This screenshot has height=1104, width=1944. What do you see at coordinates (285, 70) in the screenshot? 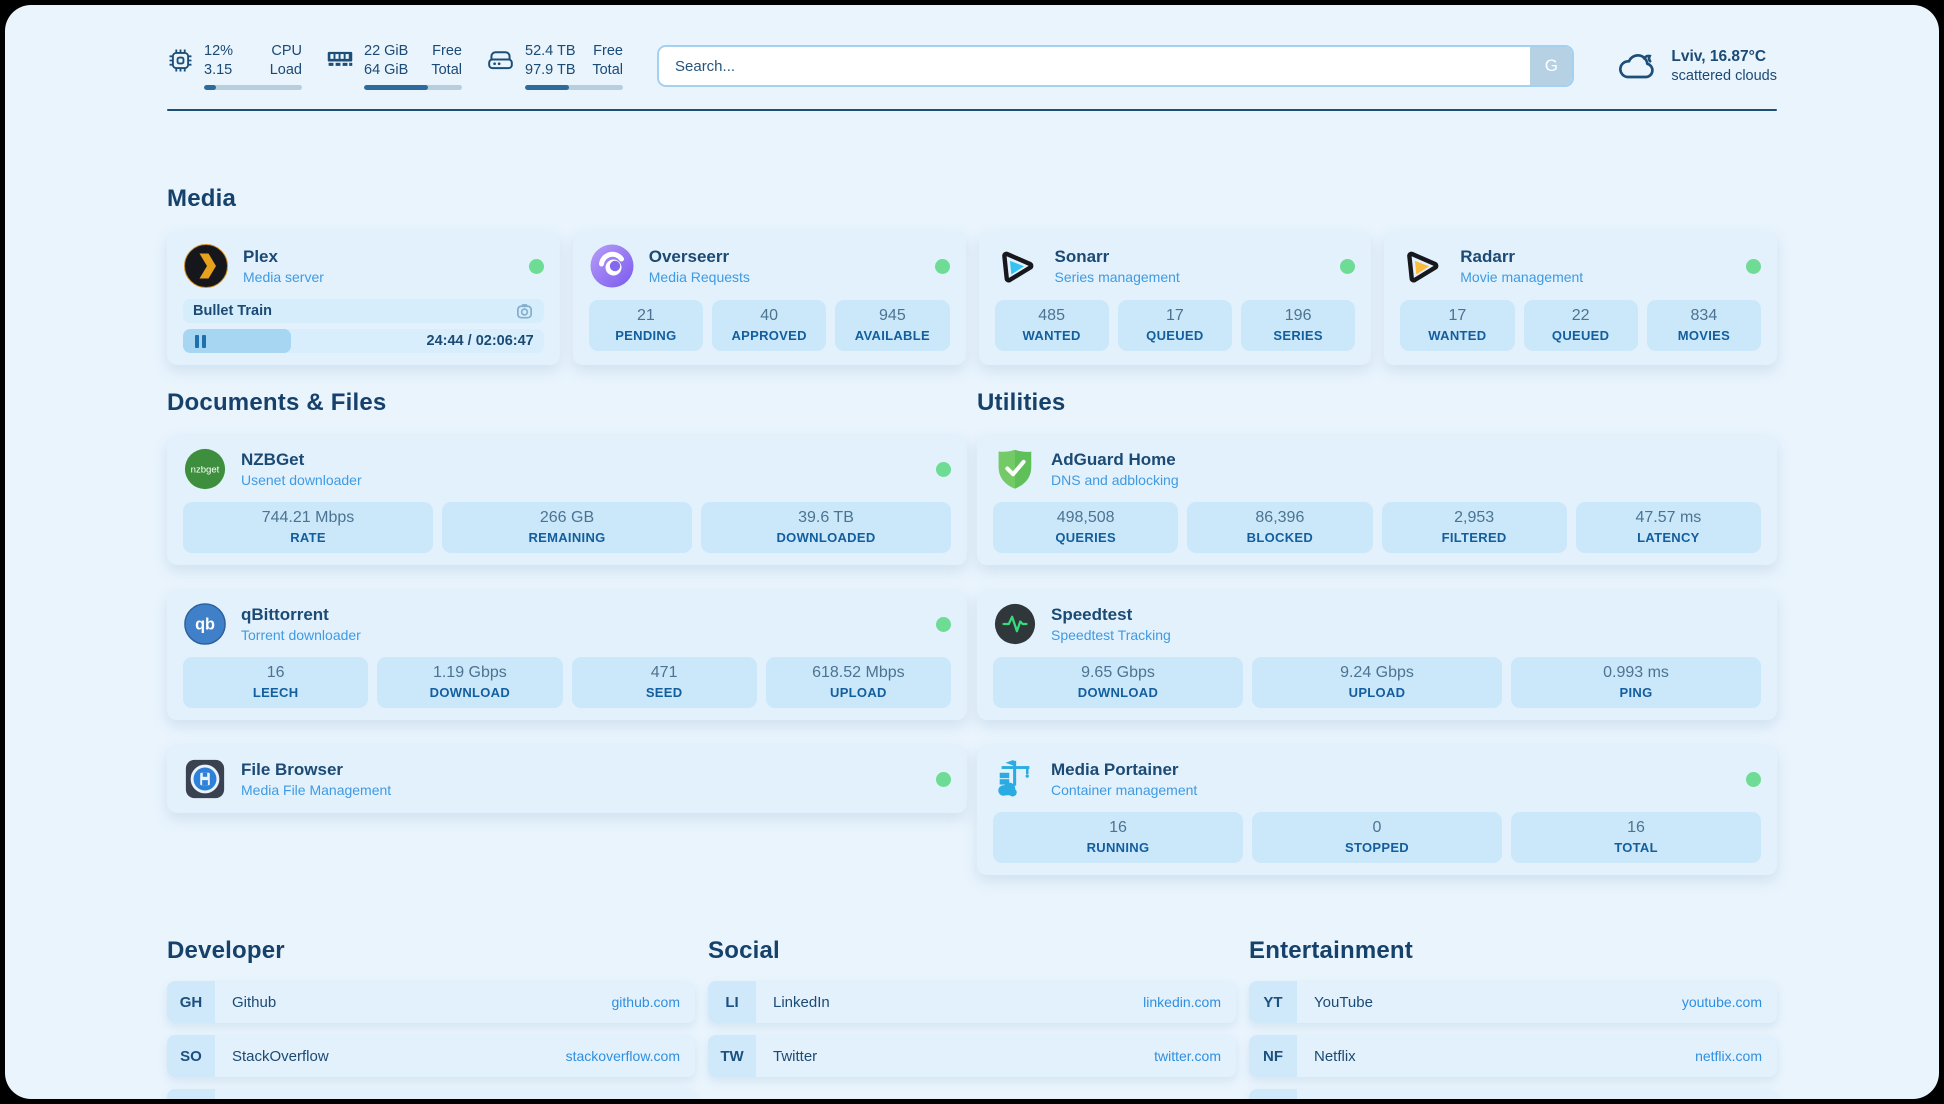
I see `load-label: Load` at bounding box center [285, 70].